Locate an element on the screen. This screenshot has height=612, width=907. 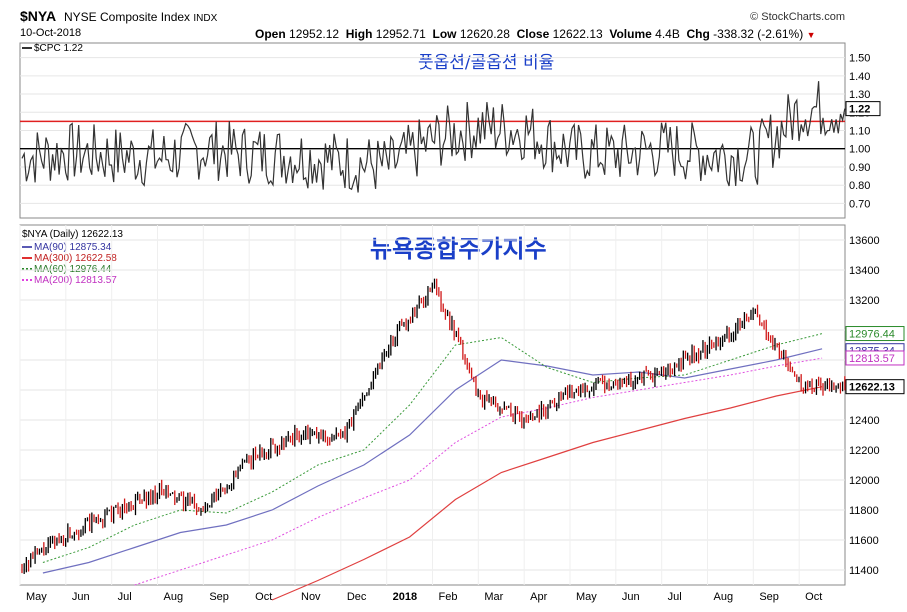
down-triangle-icon: ▼ is located at coordinates (811, 35).